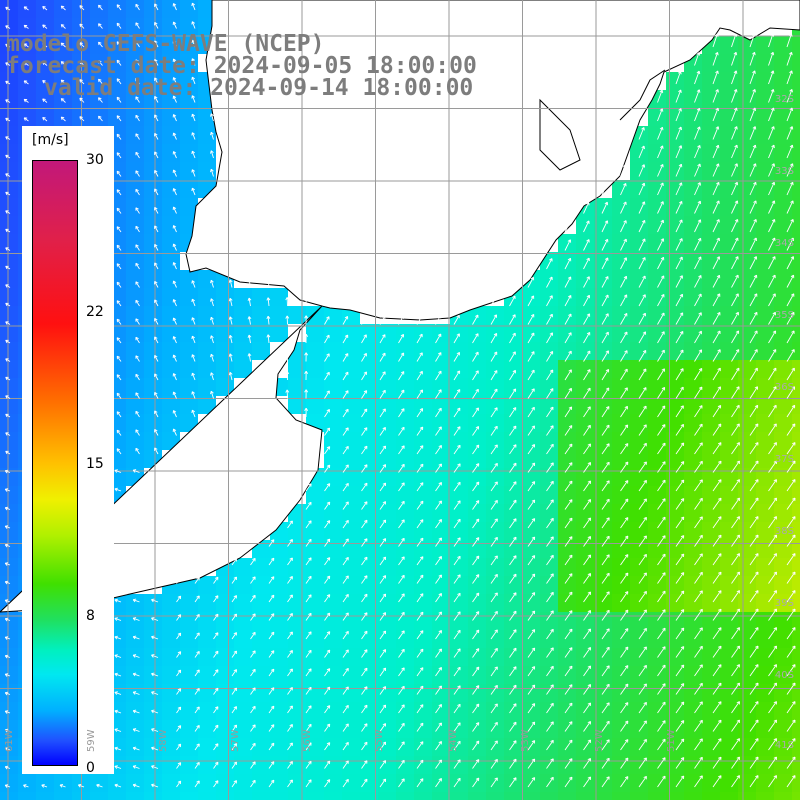  Describe the element at coordinates (525, 740) in the screenshot. I see `lon-label: 53W` at that location.